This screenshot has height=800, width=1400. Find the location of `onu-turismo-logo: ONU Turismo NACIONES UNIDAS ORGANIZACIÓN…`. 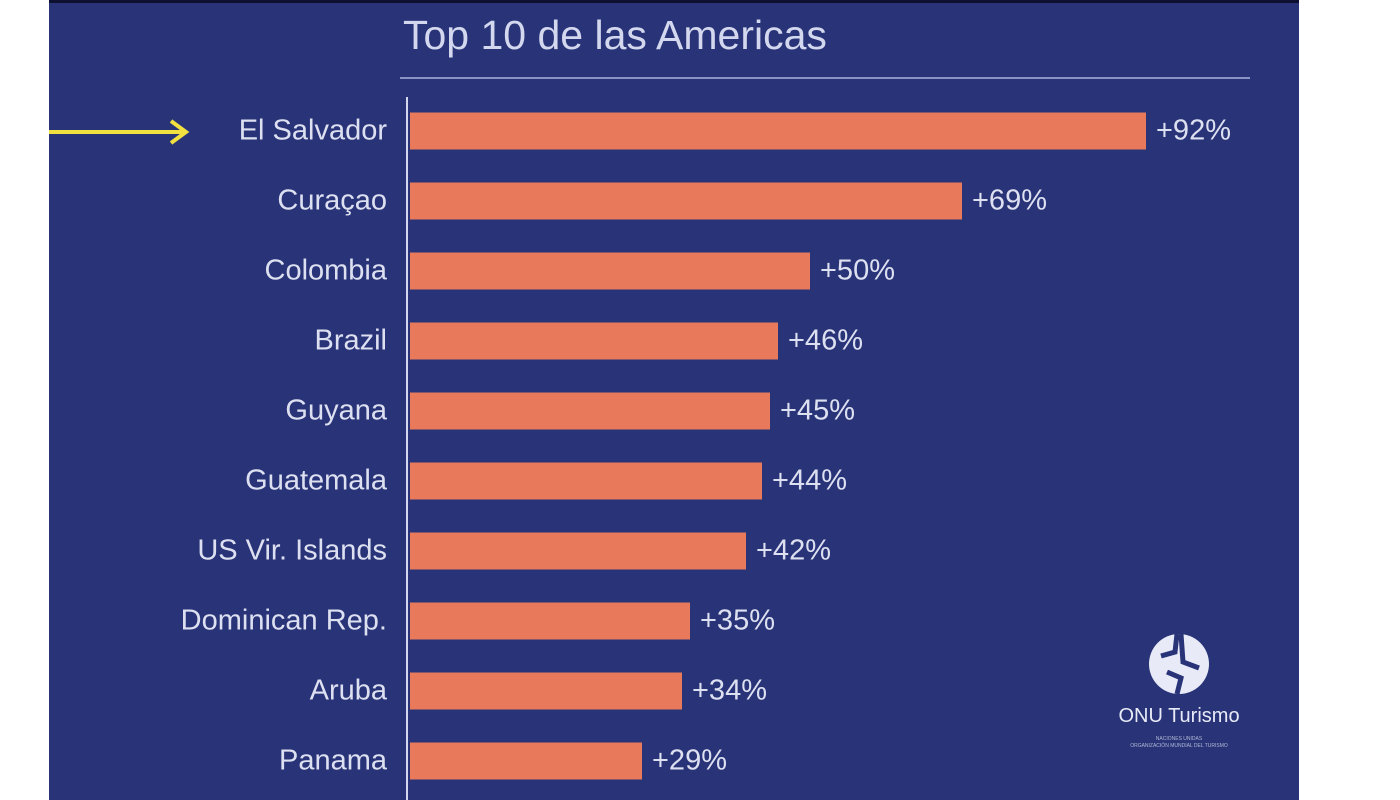

onu-turismo-logo: ONU Turismo NACIONES UNIDAS ORGANIZACIÓN… is located at coordinates (1179, 691).